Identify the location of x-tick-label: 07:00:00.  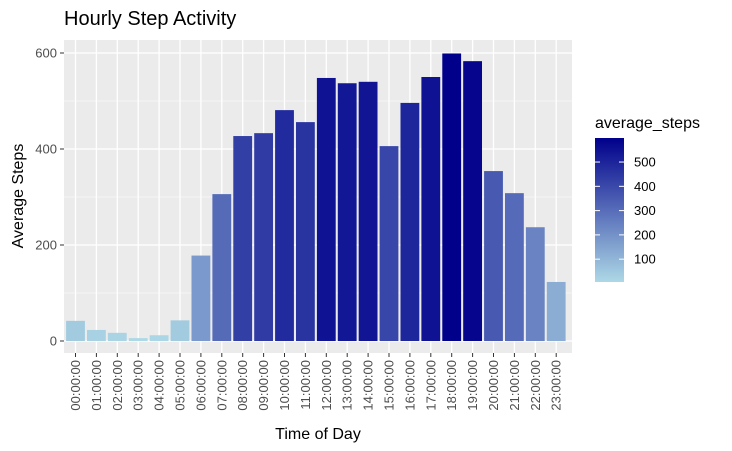
(221, 385).